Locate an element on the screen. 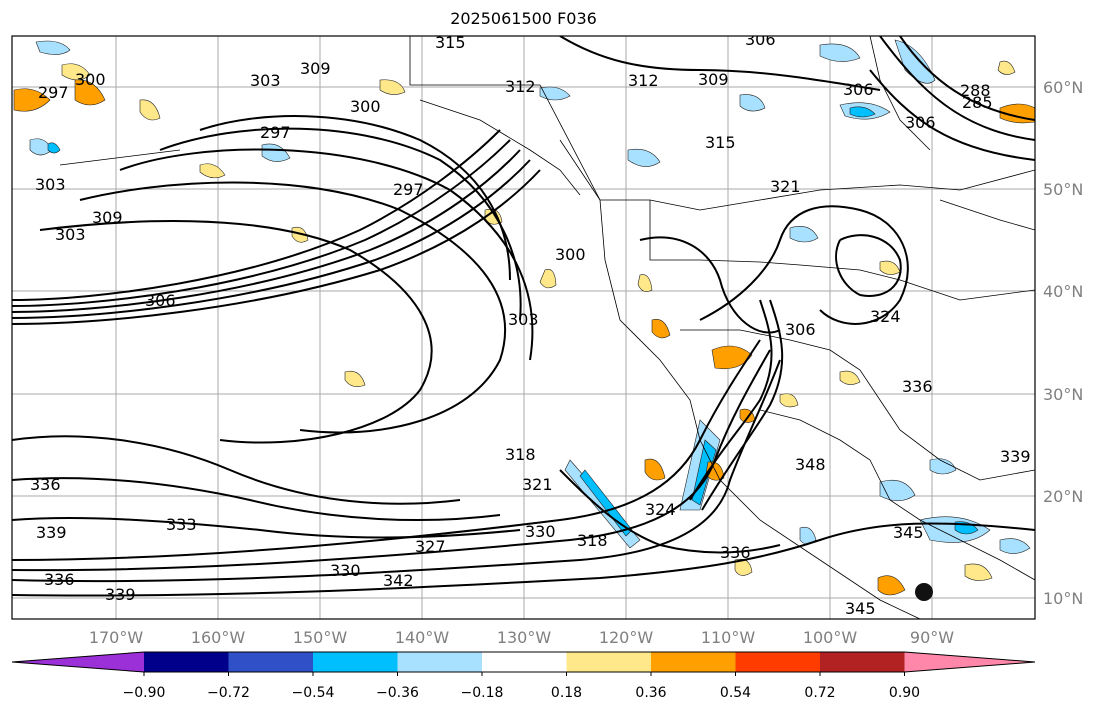 The width and height of the screenshot is (1105, 712). contour-label: 348 is located at coordinates (810, 464).